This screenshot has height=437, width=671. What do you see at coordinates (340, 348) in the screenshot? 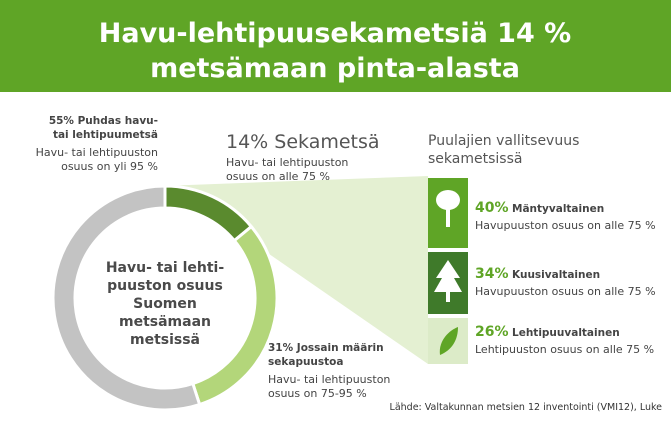
I see `label-line: Jossain määrin` at bounding box center [340, 348].